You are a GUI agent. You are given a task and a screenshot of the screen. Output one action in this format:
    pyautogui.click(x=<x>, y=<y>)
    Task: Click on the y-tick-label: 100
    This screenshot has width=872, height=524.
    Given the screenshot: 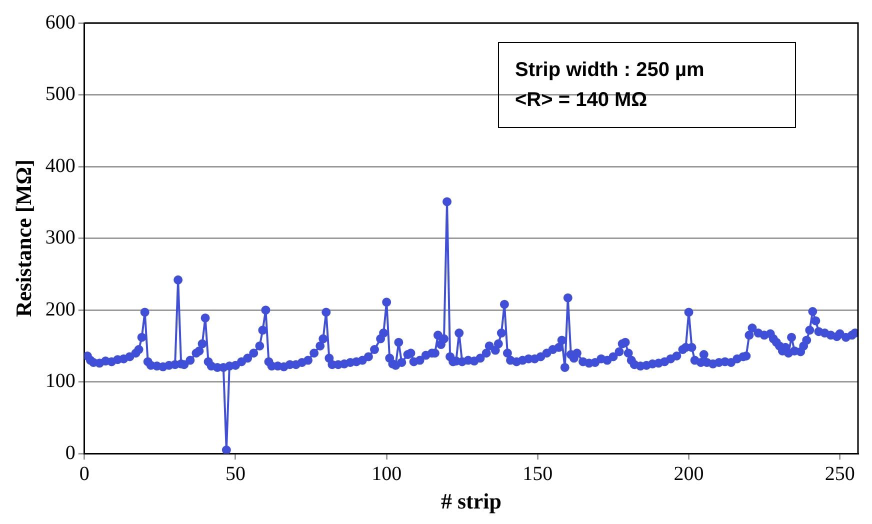 What is the action you would take?
    pyautogui.click(x=60, y=381)
    